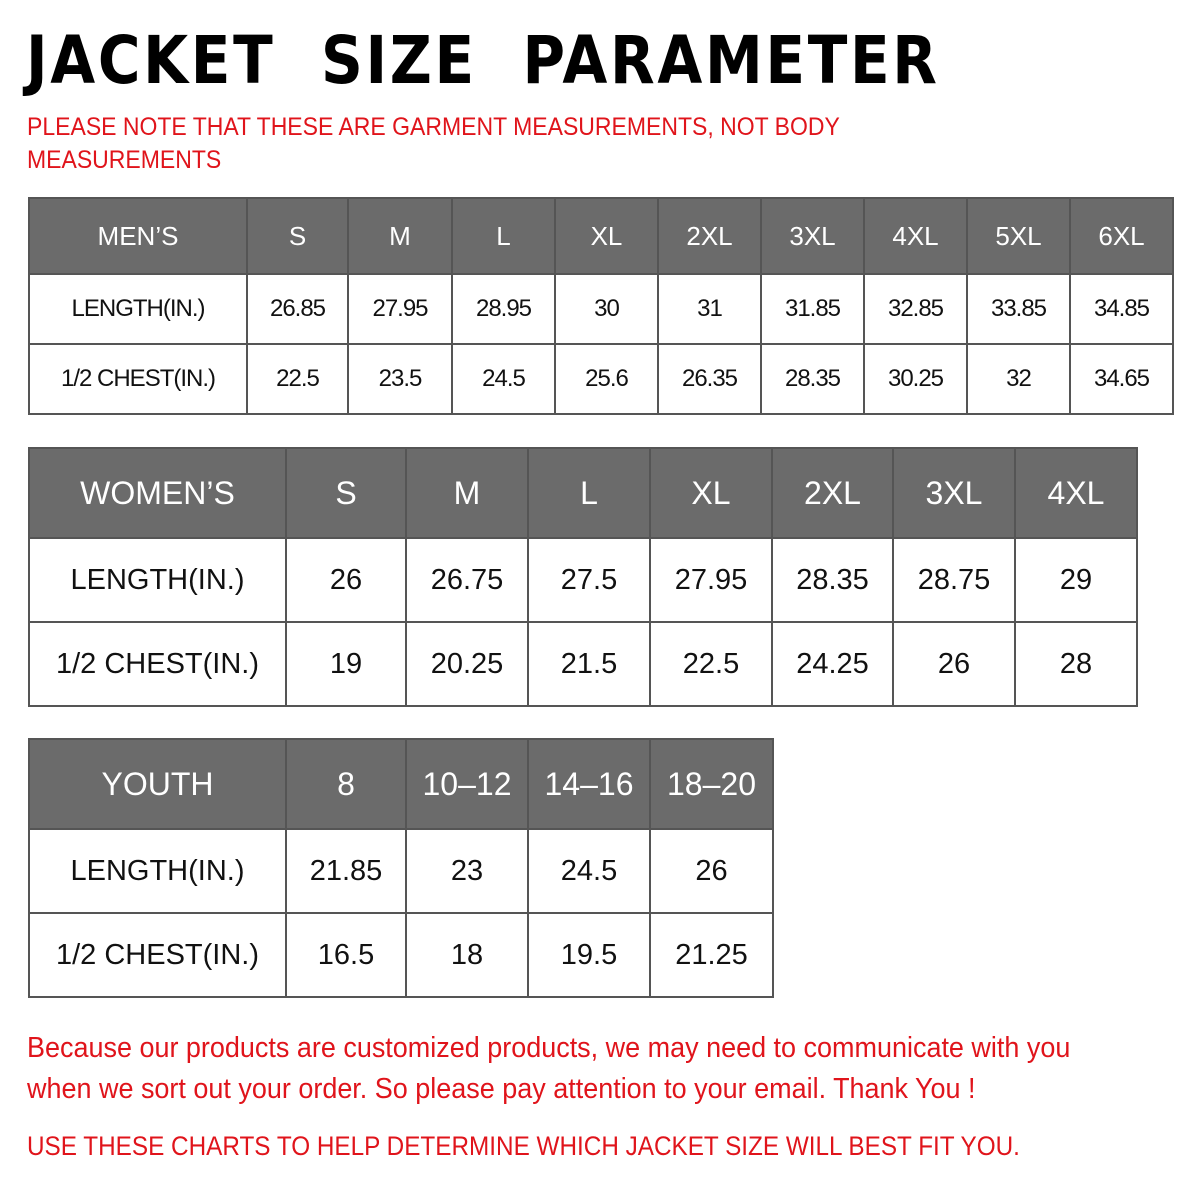 Image resolution: width=1200 pixels, height=1200 pixels. What do you see at coordinates (346, 955) in the screenshot?
I see `measurement-cell: 16.5` at bounding box center [346, 955].